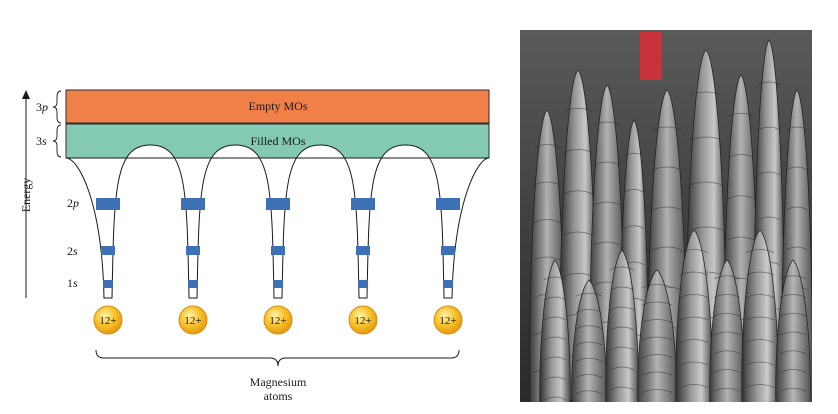 The width and height of the screenshot is (838, 414). Describe the element at coordinates (42, 107) in the screenshot. I see `label-3p: 3p` at that location.